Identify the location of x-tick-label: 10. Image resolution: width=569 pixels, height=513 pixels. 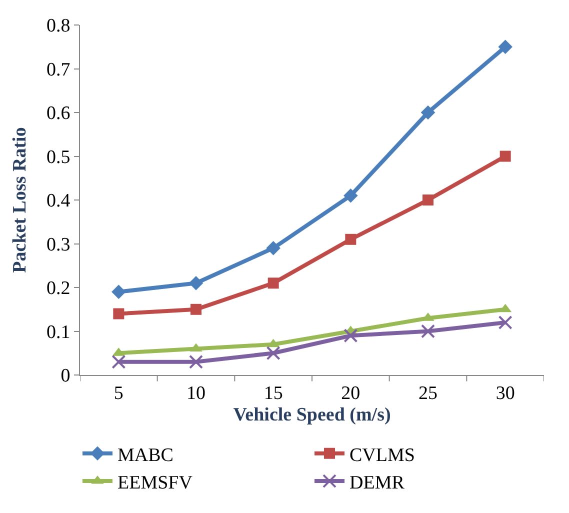
(196, 393).